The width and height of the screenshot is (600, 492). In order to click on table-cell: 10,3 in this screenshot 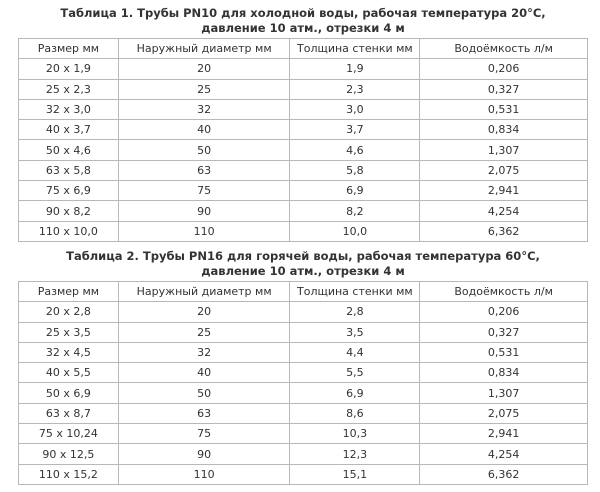, I will do `click(355, 434)`.